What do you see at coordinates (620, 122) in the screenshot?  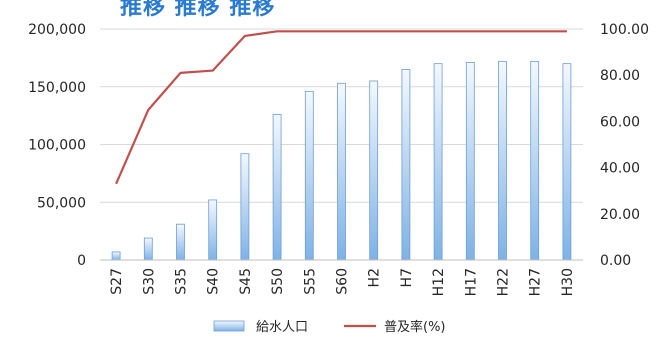 I see `y-right-tick-label: 60.00` at bounding box center [620, 122].